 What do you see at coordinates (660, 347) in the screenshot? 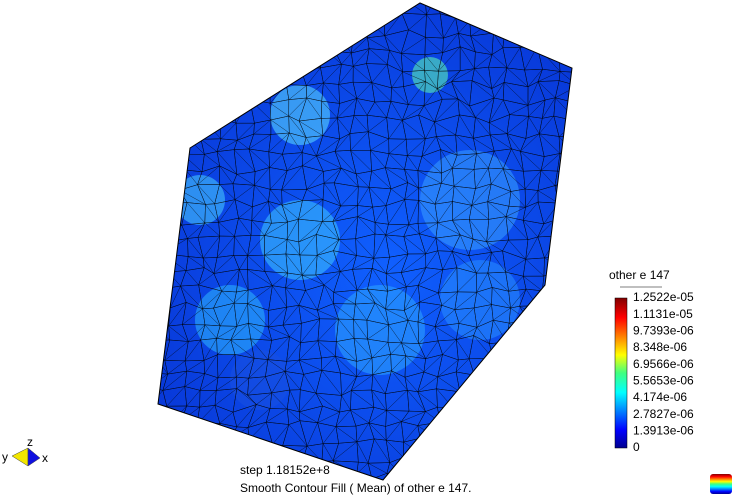
I see `legend-label: 8.348e-06` at bounding box center [660, 347].